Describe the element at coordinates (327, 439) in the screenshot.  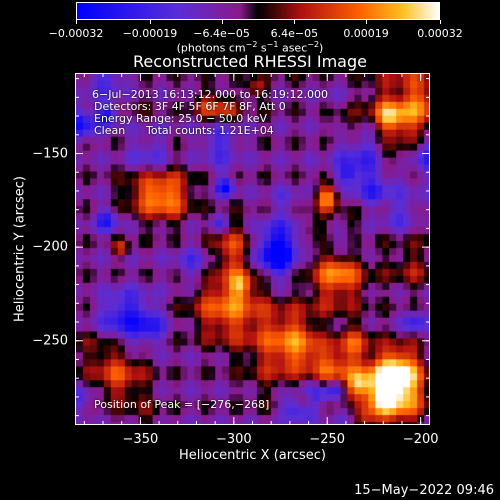
I see `x-tick-label: −250` at that location.